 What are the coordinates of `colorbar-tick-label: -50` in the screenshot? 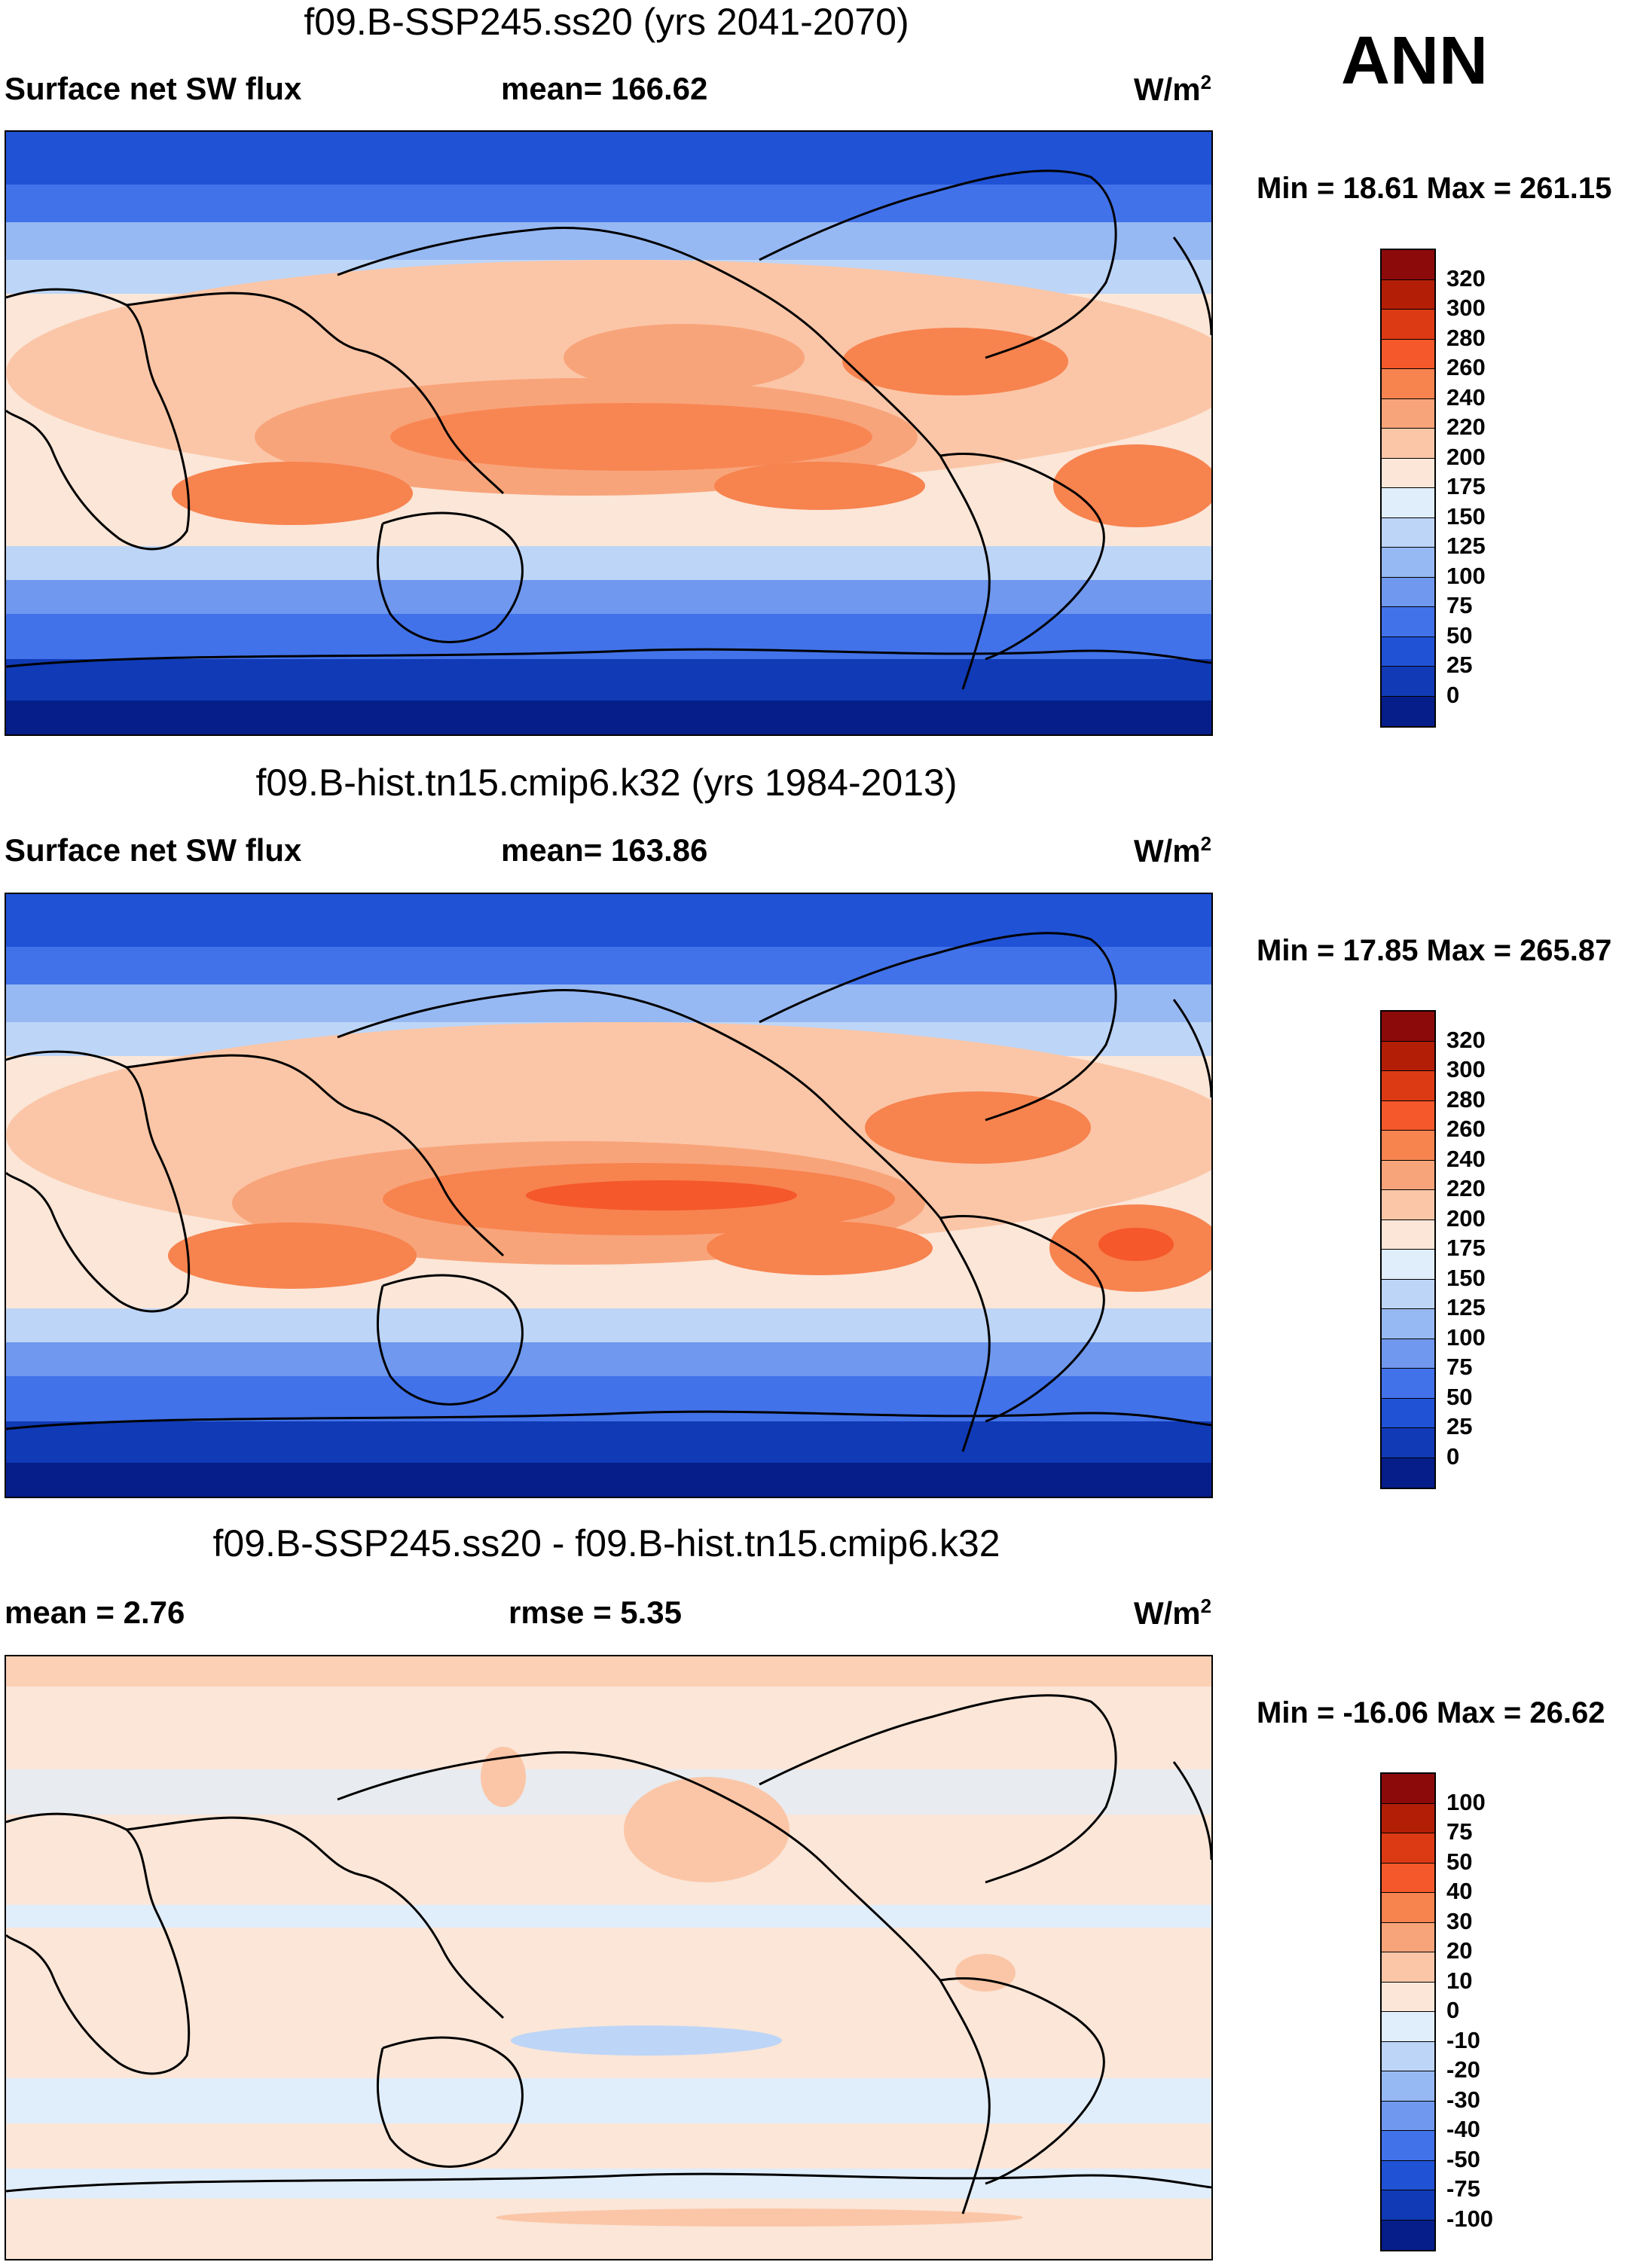 It's located at (1463, 2158).